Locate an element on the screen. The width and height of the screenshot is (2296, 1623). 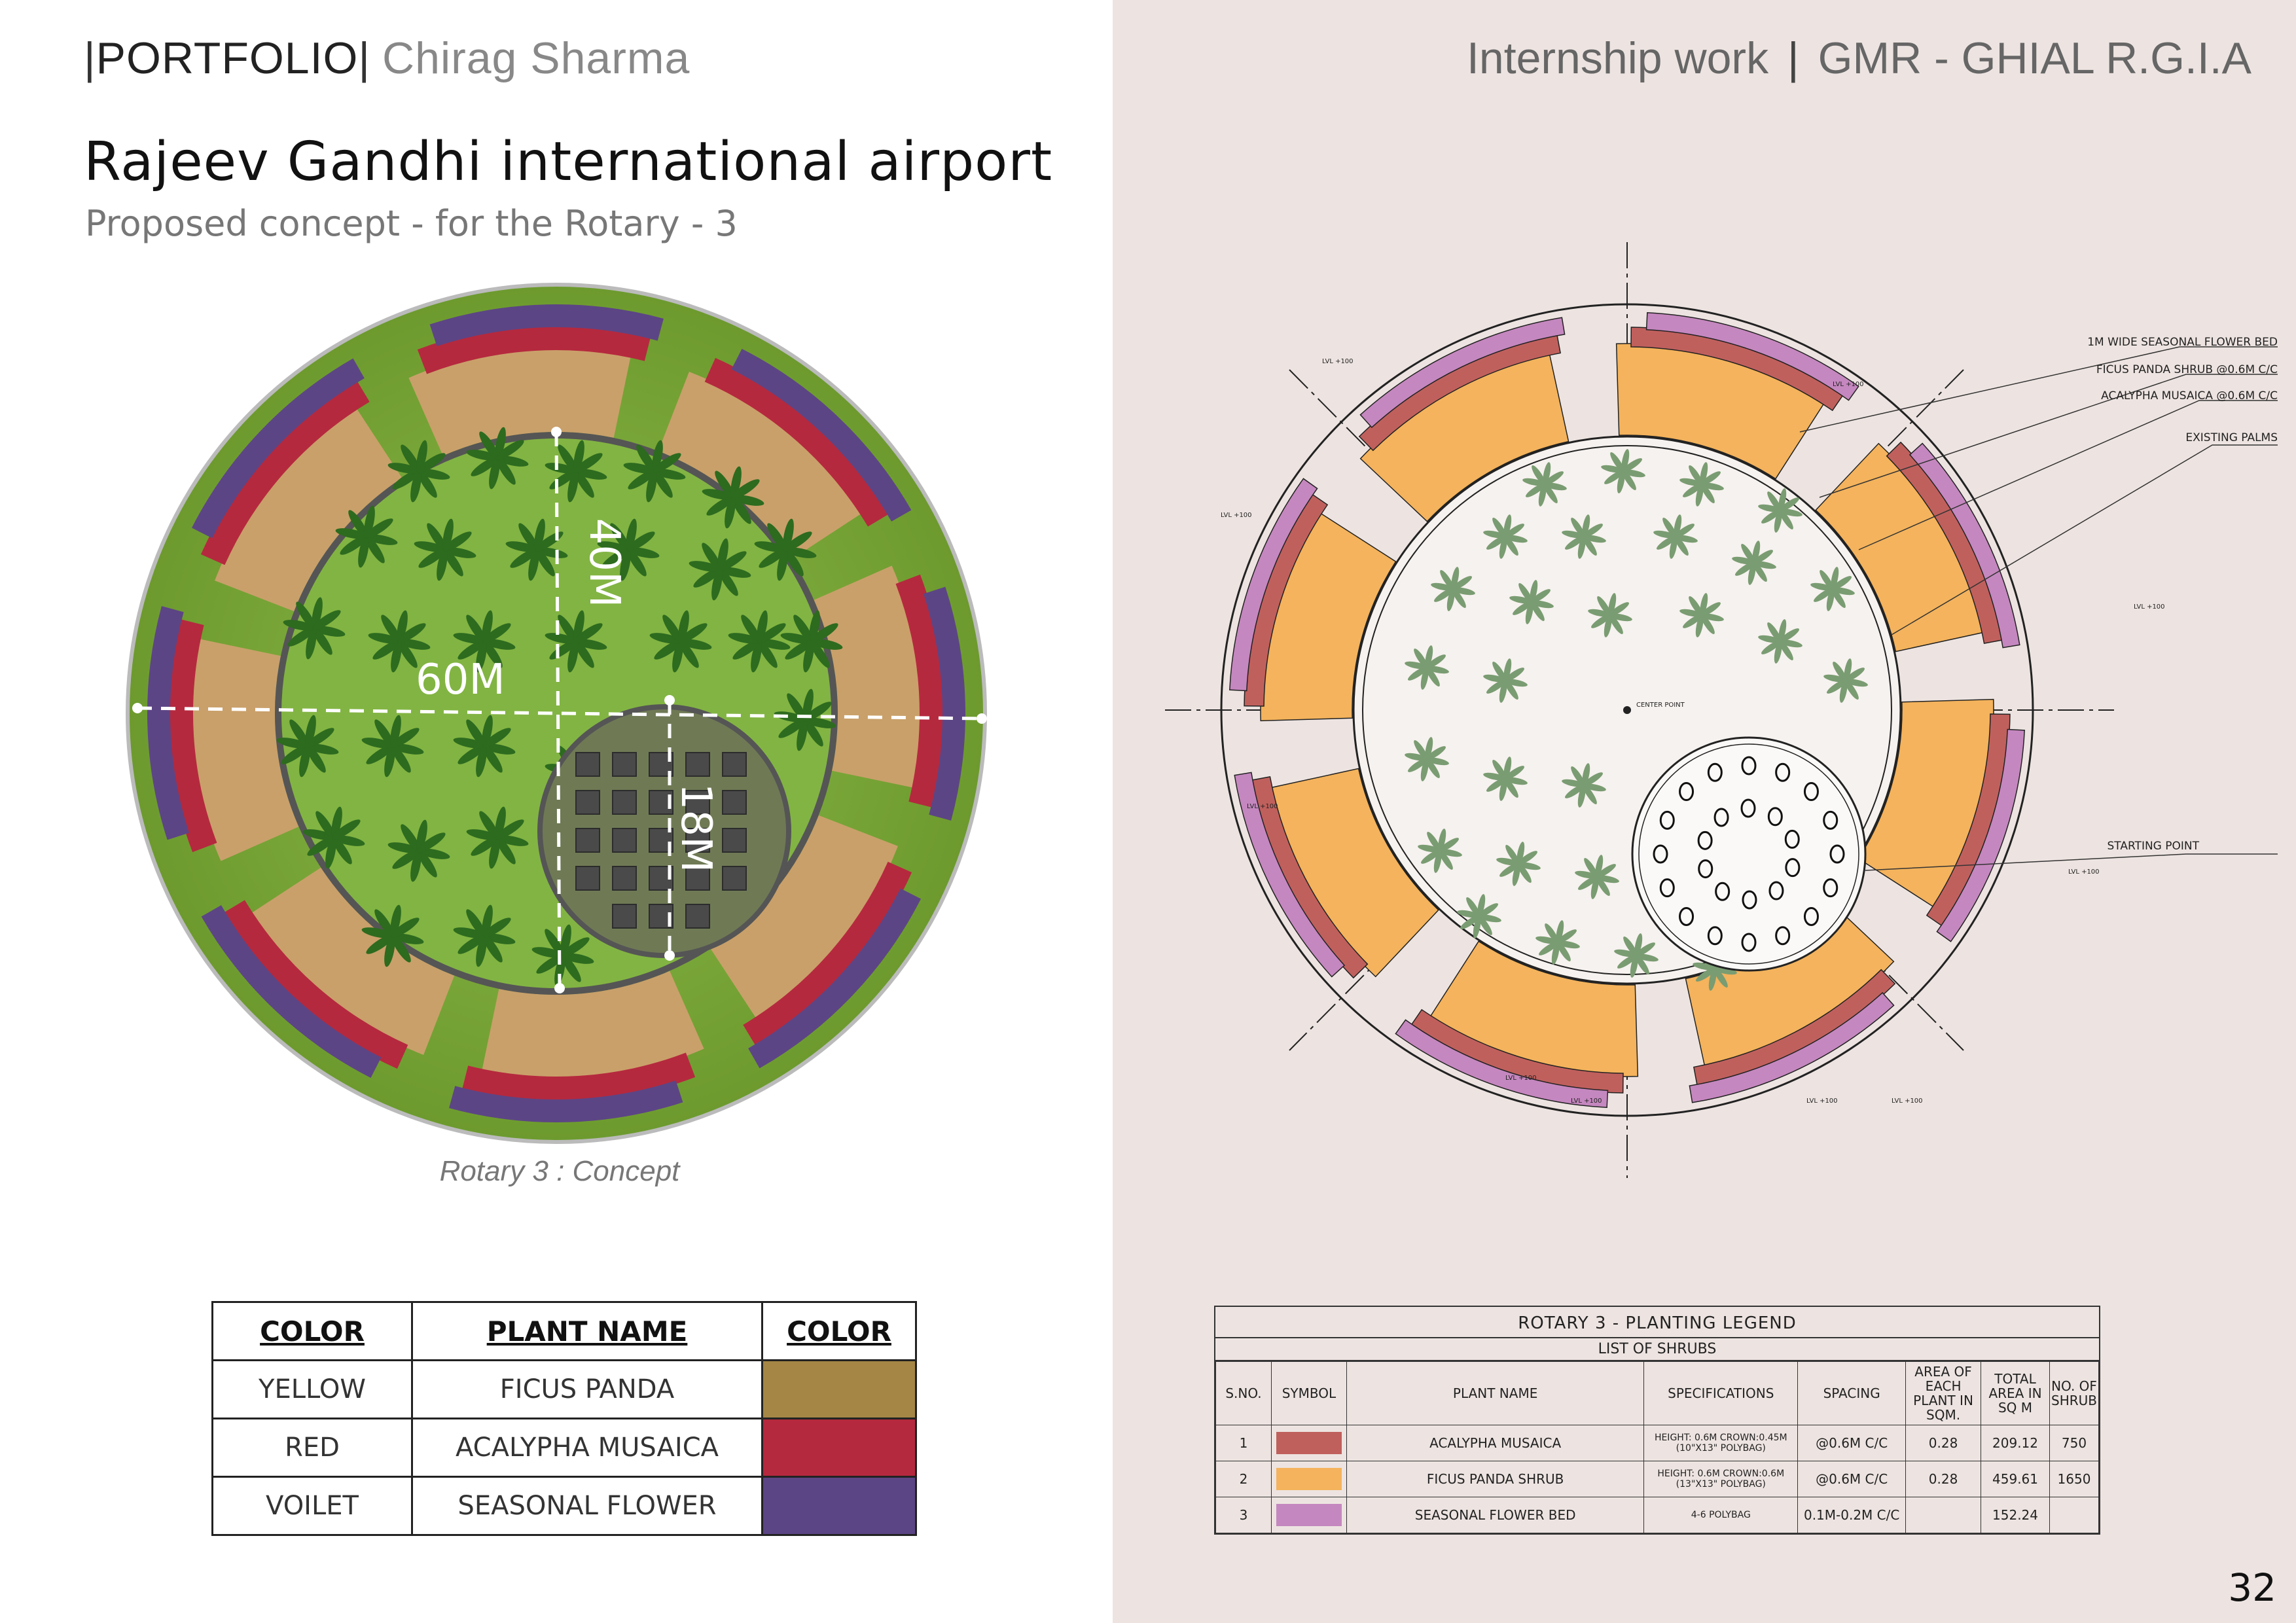
legend-spec: 4-6 POLYBAG is located at coordinates (1721, 1515).